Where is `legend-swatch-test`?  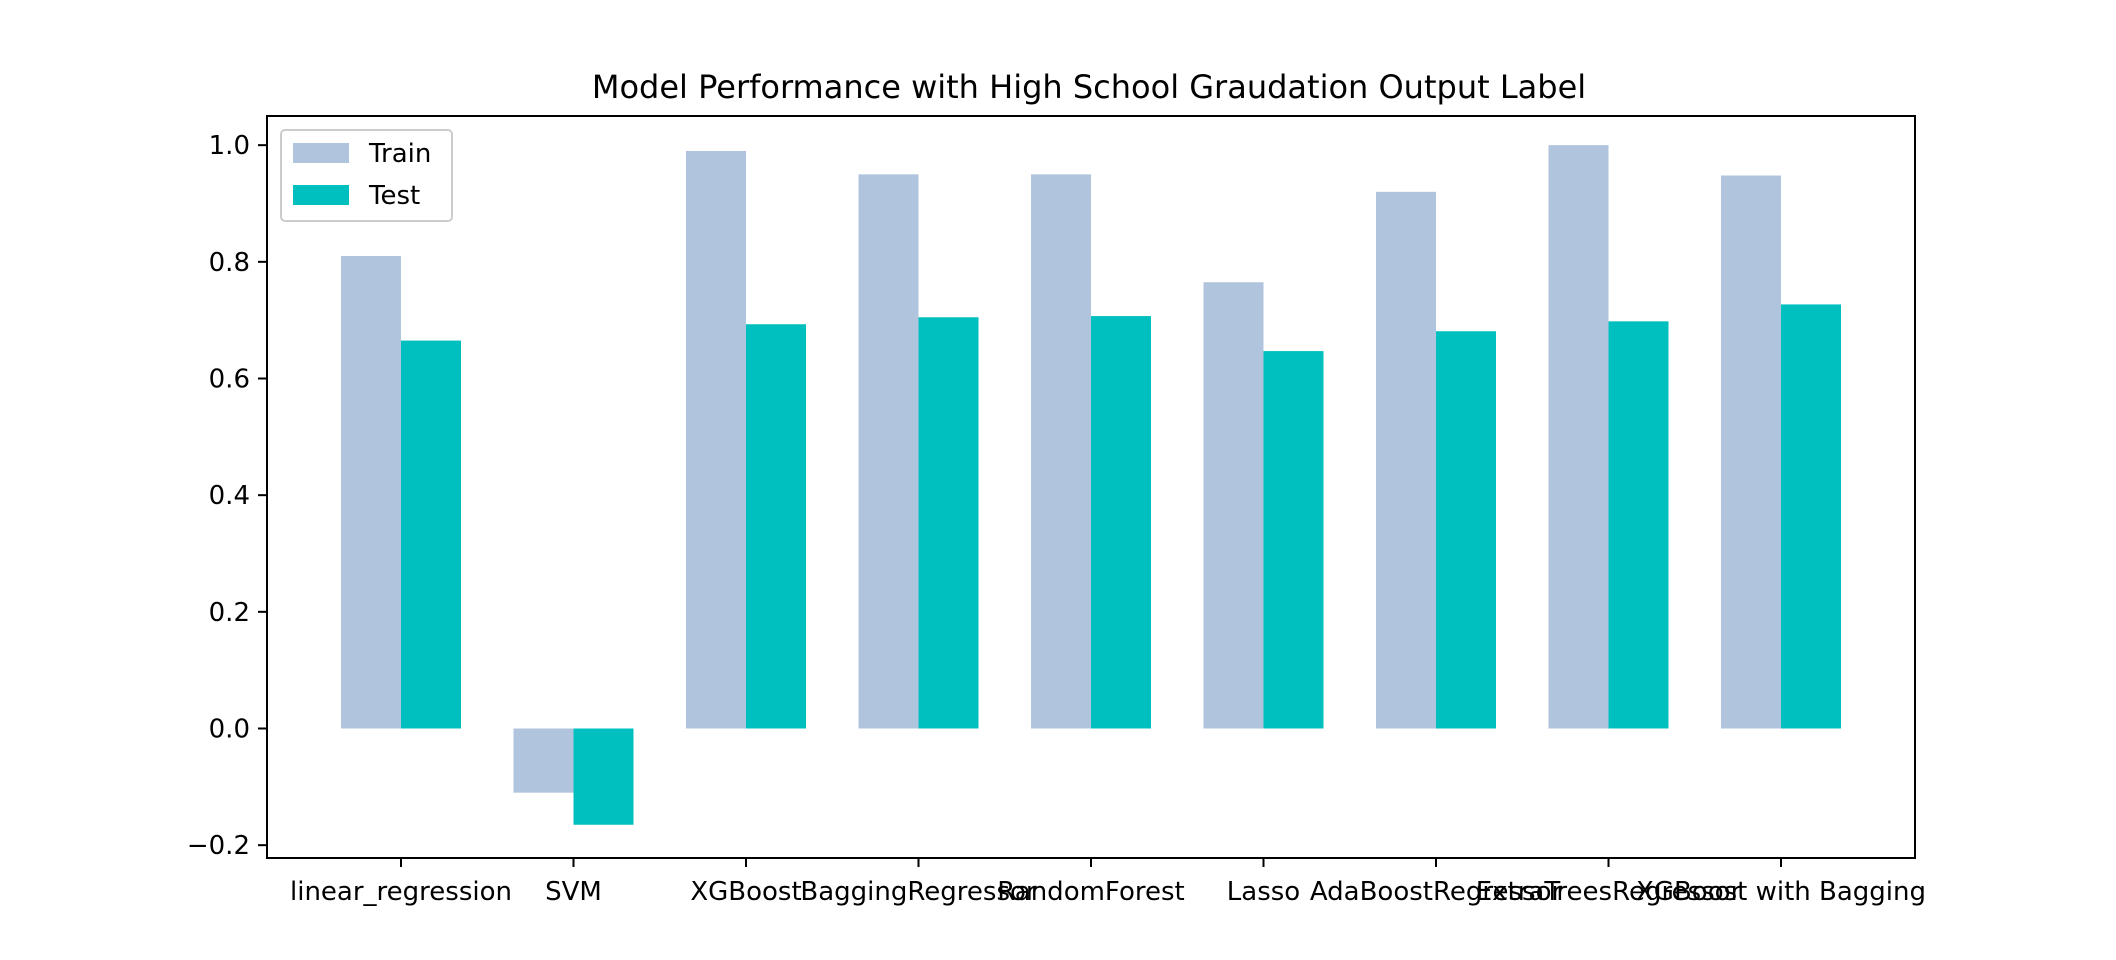
legend-swatch-test is located at coordinates (321, 195).